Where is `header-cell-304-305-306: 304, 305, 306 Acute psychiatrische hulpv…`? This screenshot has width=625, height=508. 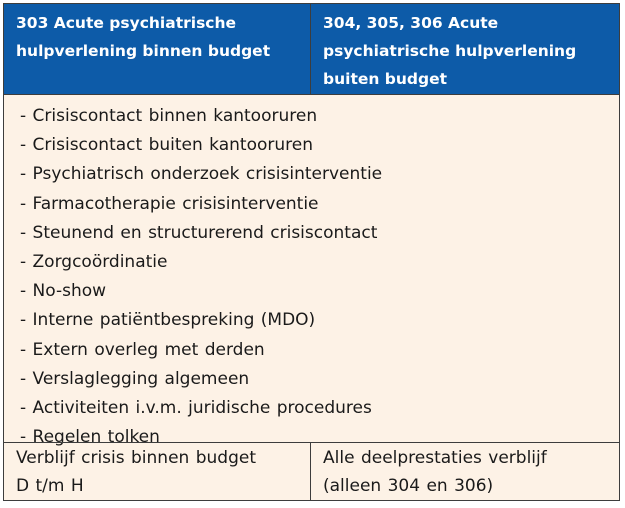
header-cell-304-305-306: 304, 305, 306 Acute psychiatrische hulpv… is located at coordinates (465, 49).